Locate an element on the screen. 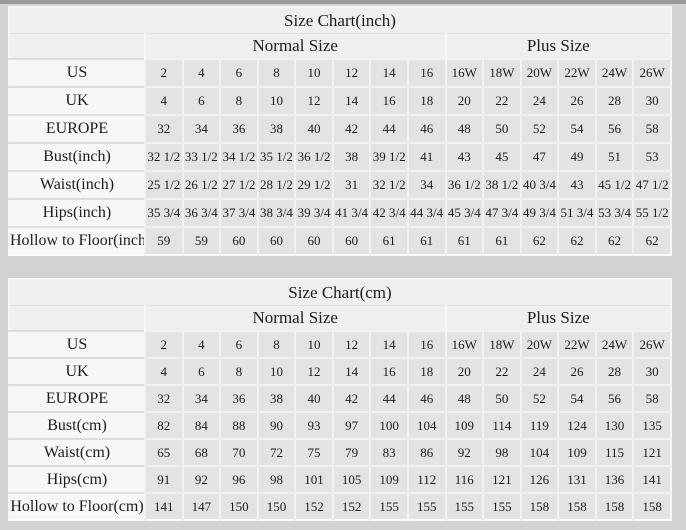  size-value-cell: 22W is located at coordinates (576, 72).